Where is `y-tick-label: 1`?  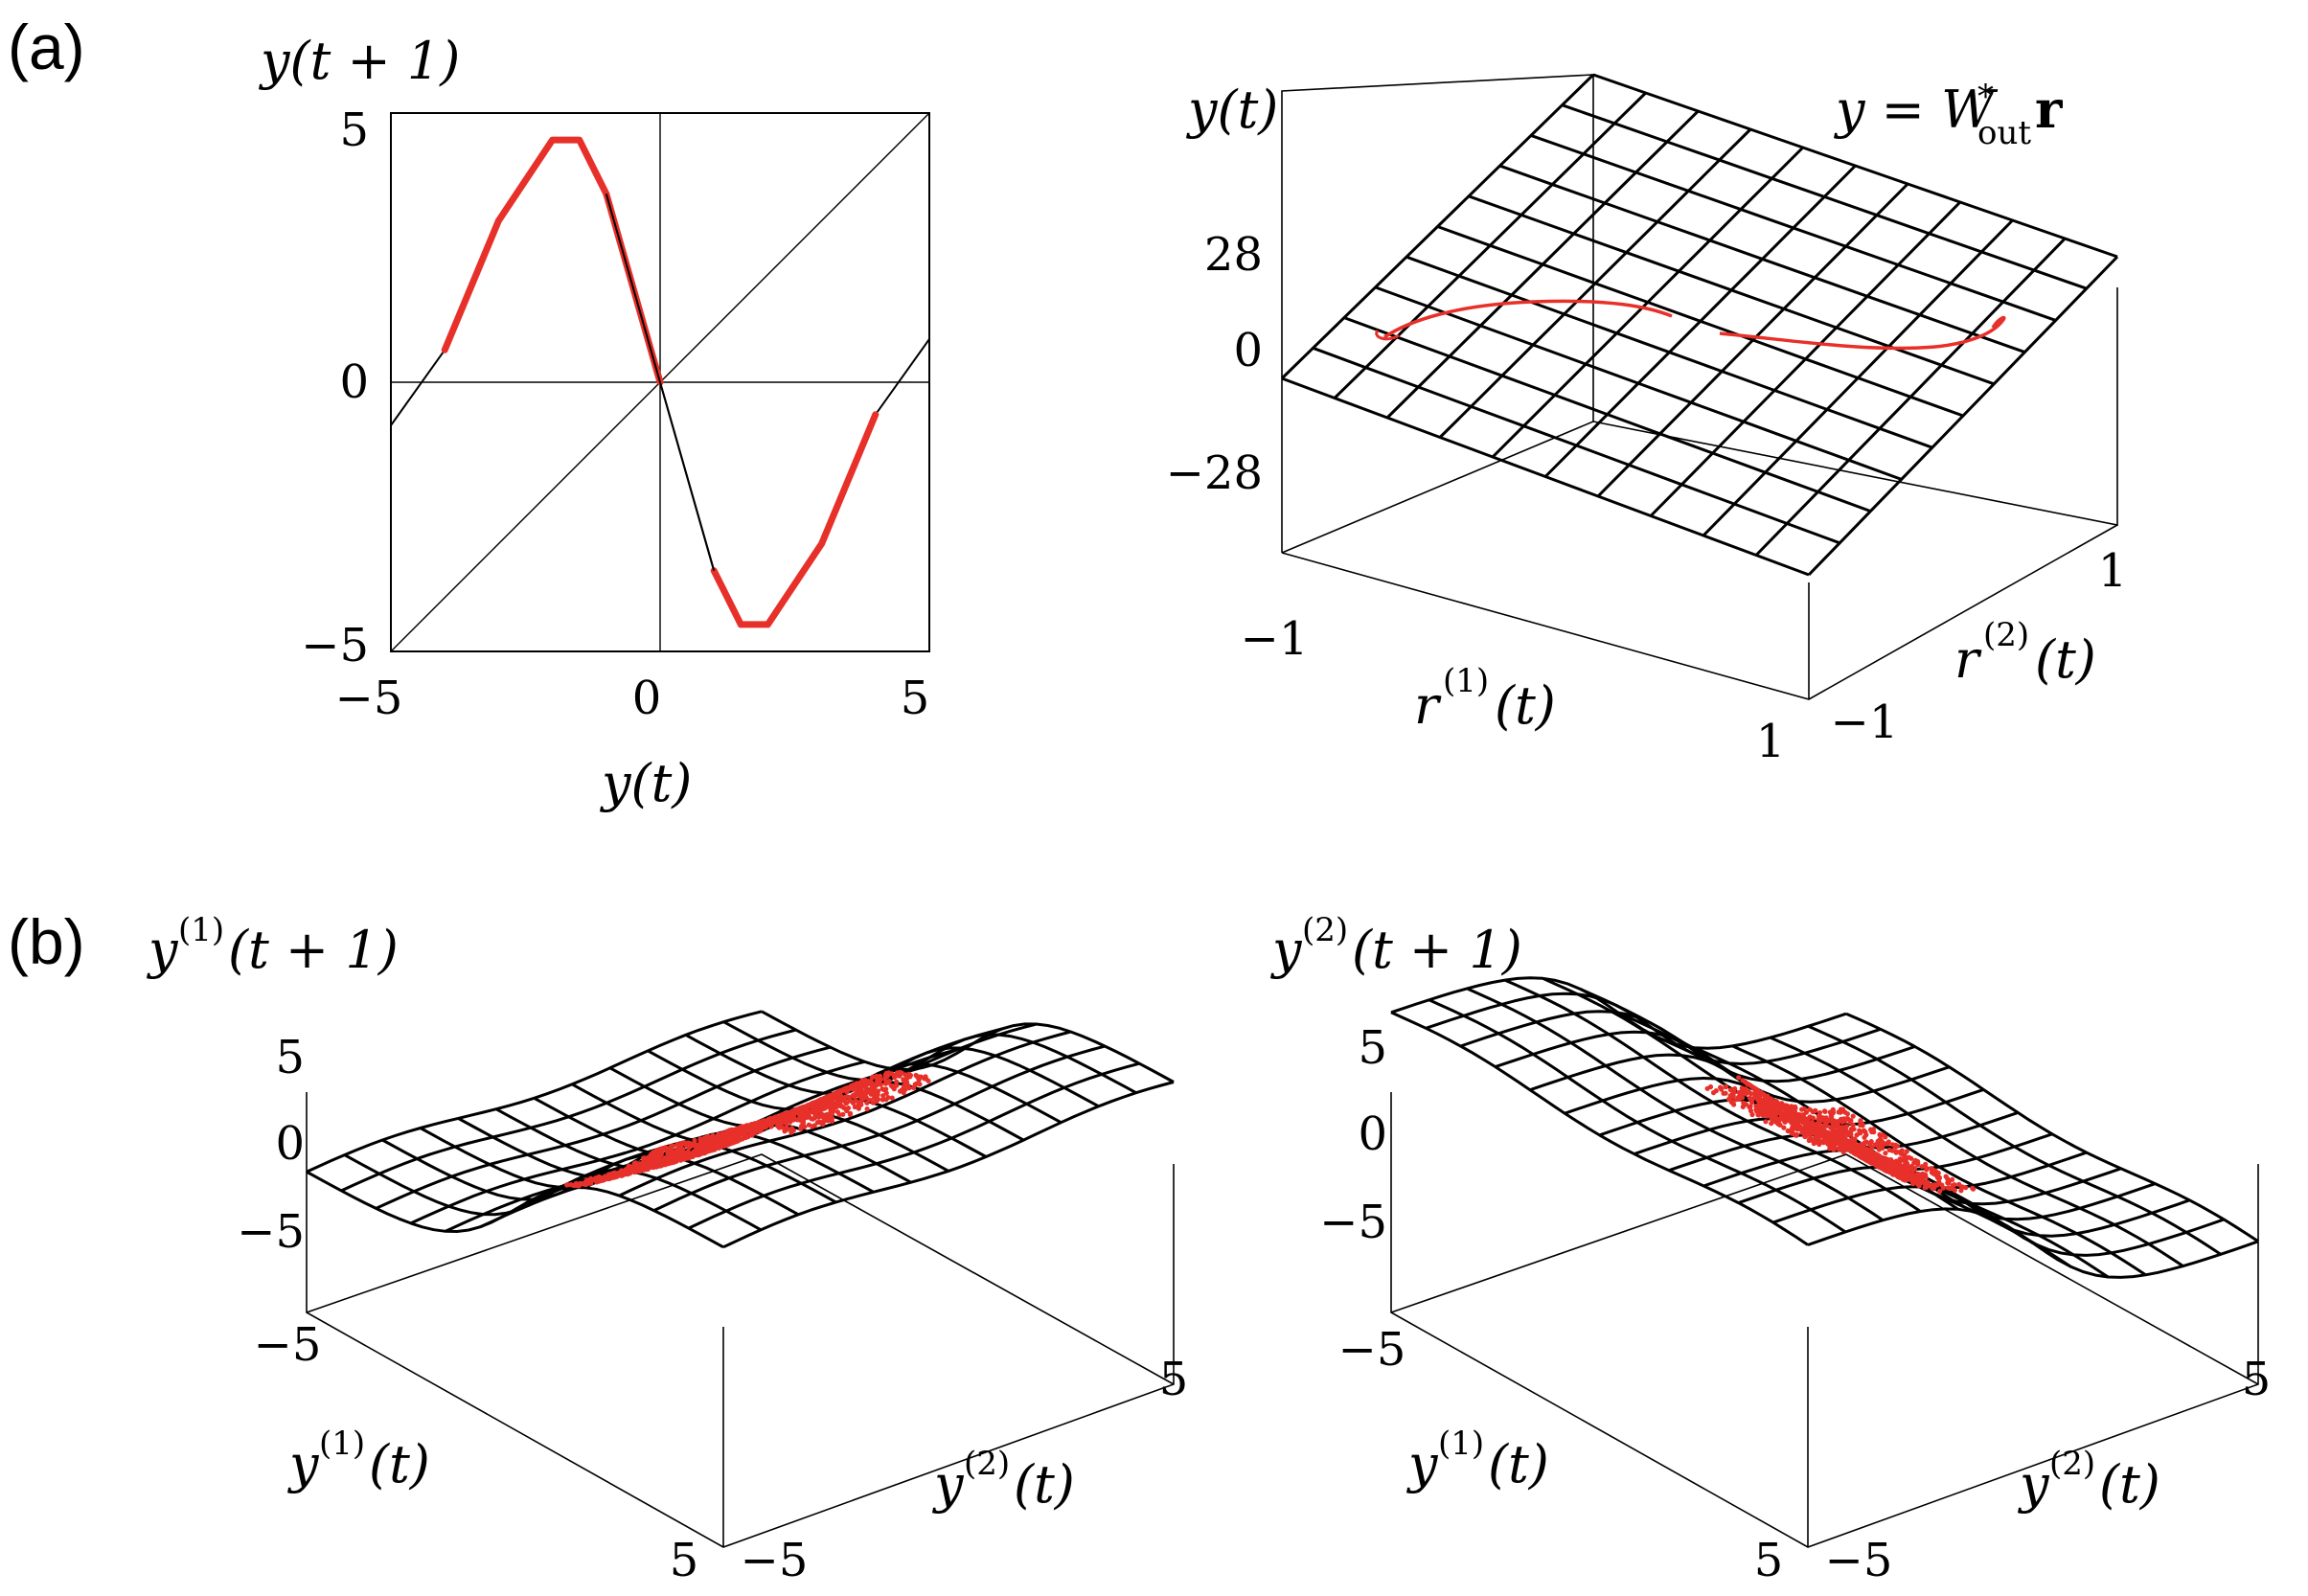
y-tick-label: 1 is located at coordinates (2113, 571).